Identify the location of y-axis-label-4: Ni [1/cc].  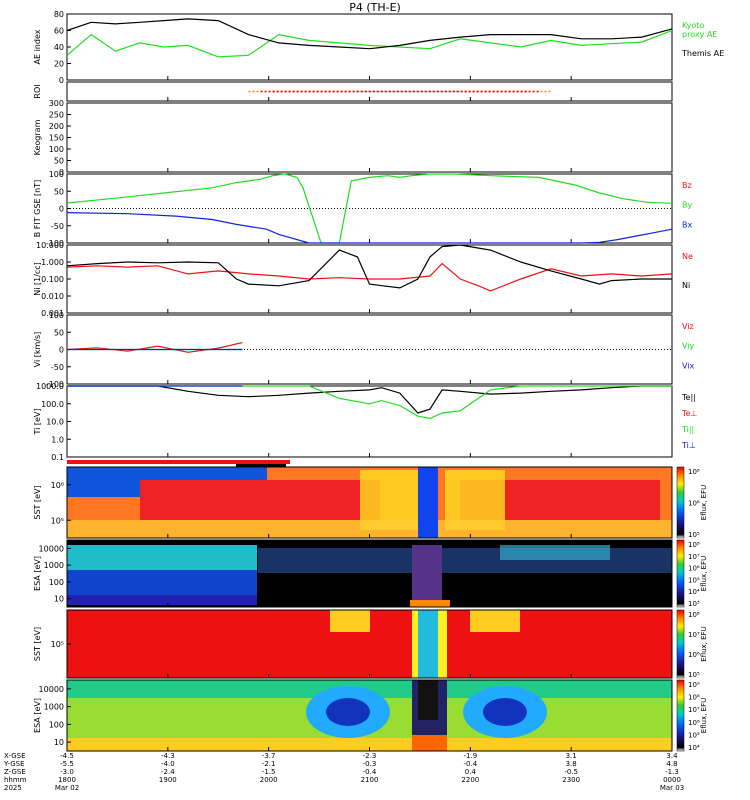
(37, 279).